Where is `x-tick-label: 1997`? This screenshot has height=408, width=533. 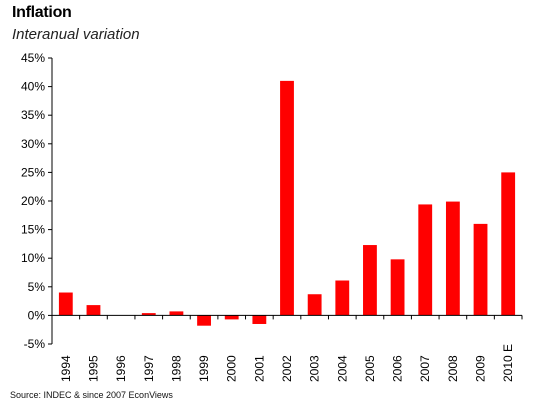
x-tick-label: 1997 is located at coordinates (149, 368).